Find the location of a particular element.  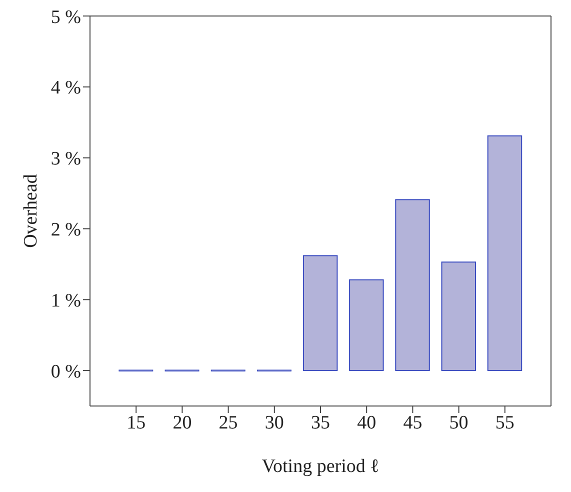

x-tick-label: 15 is located at coordinates (136, 423).